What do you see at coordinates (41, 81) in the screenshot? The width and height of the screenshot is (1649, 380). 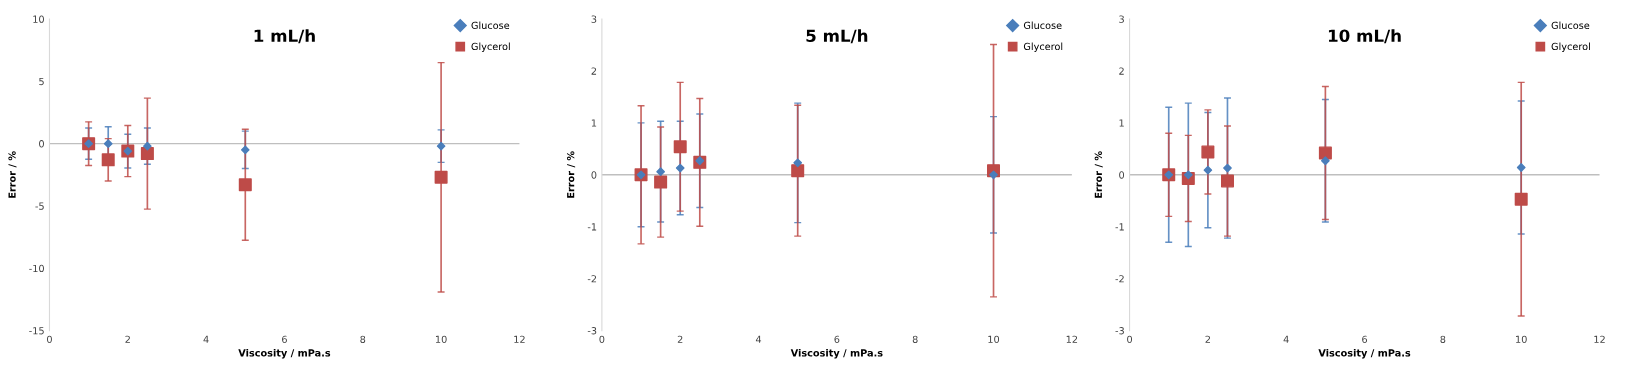 I see `y-tick-label: 5` at bounding box center [41, 81].